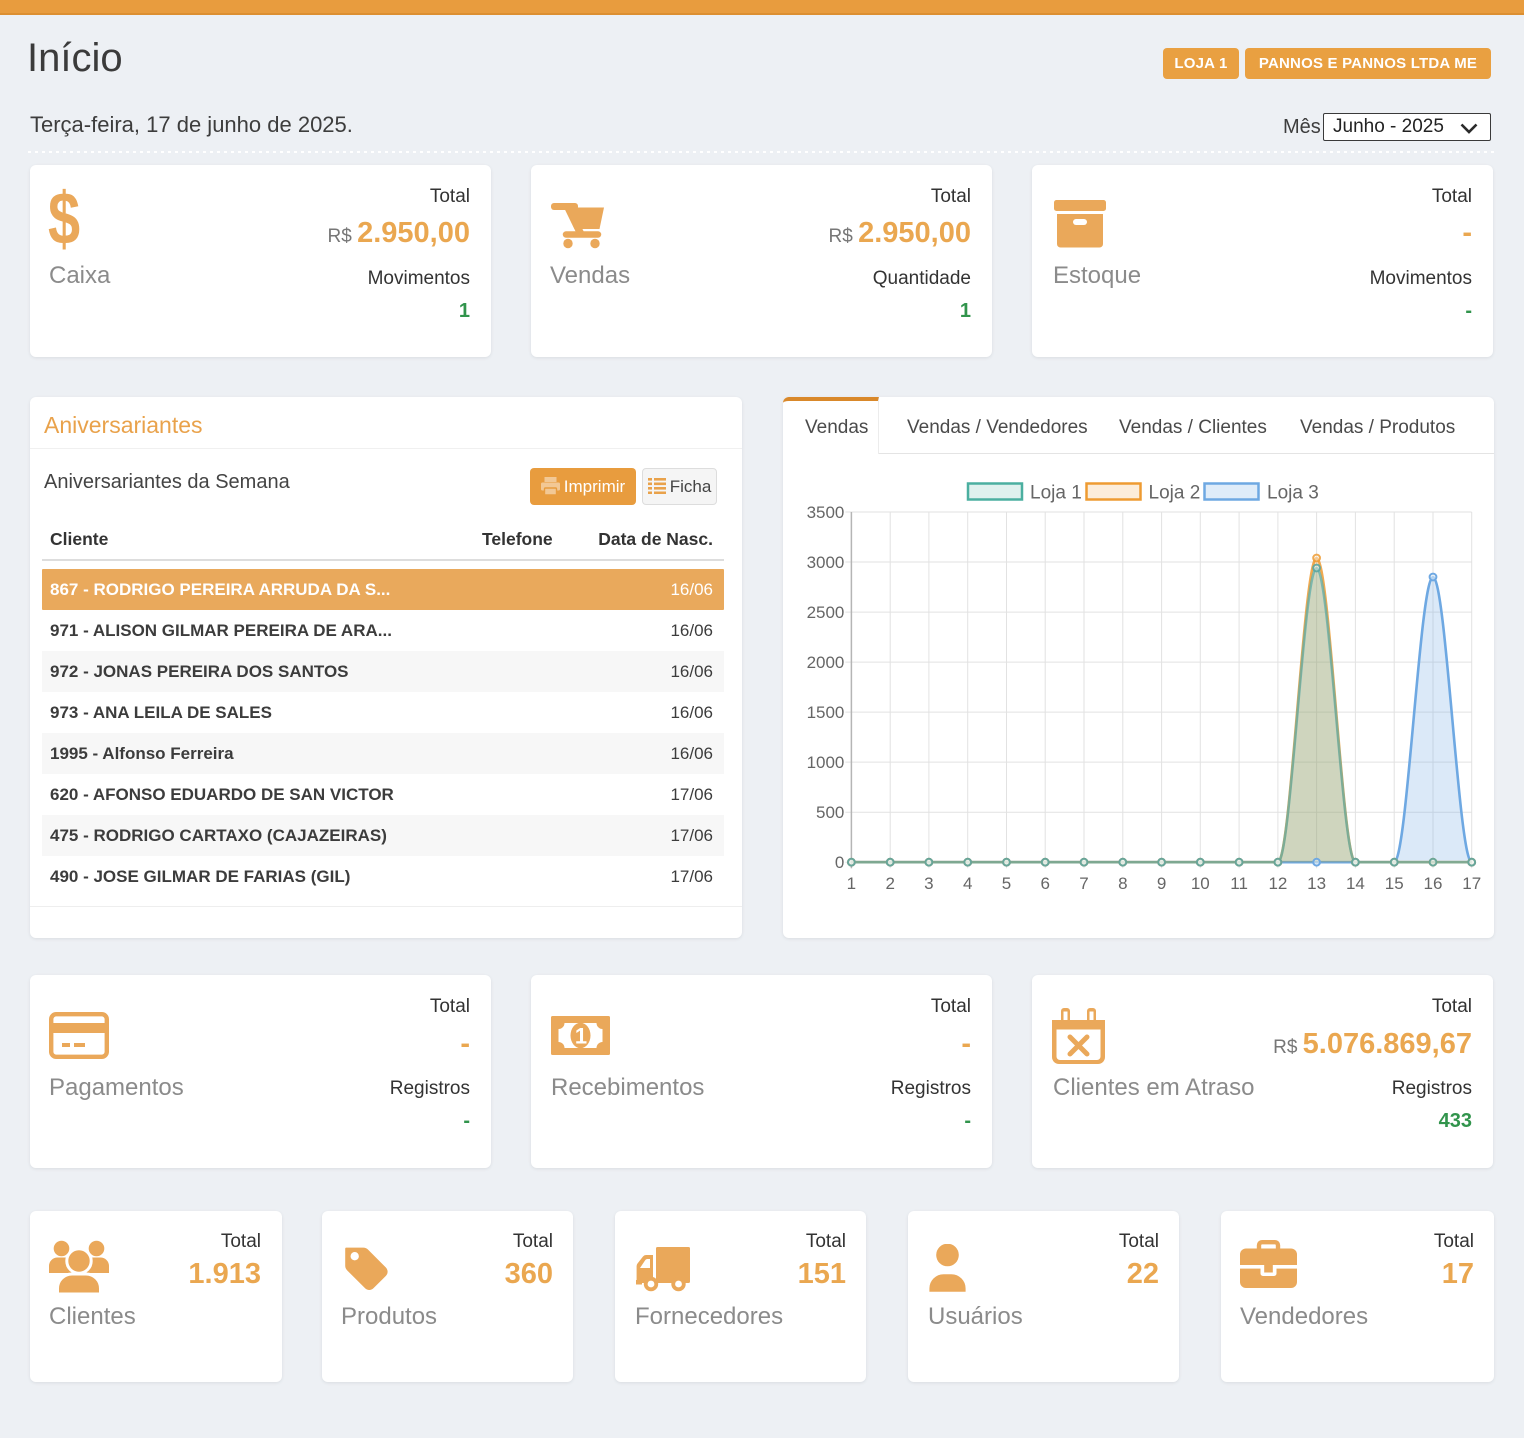 The width and height of the screenshot is (1524, 1438). I want to click on svg-text: 12, so click(1277, 883).